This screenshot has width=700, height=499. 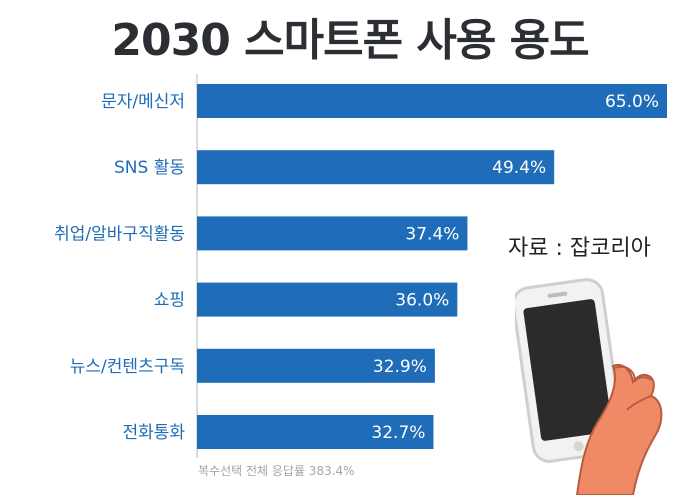 What do you see at coordinates (169, 301) in the screenshot?
I see `category-label: 쇼핑` at bounding box center [169, 301].